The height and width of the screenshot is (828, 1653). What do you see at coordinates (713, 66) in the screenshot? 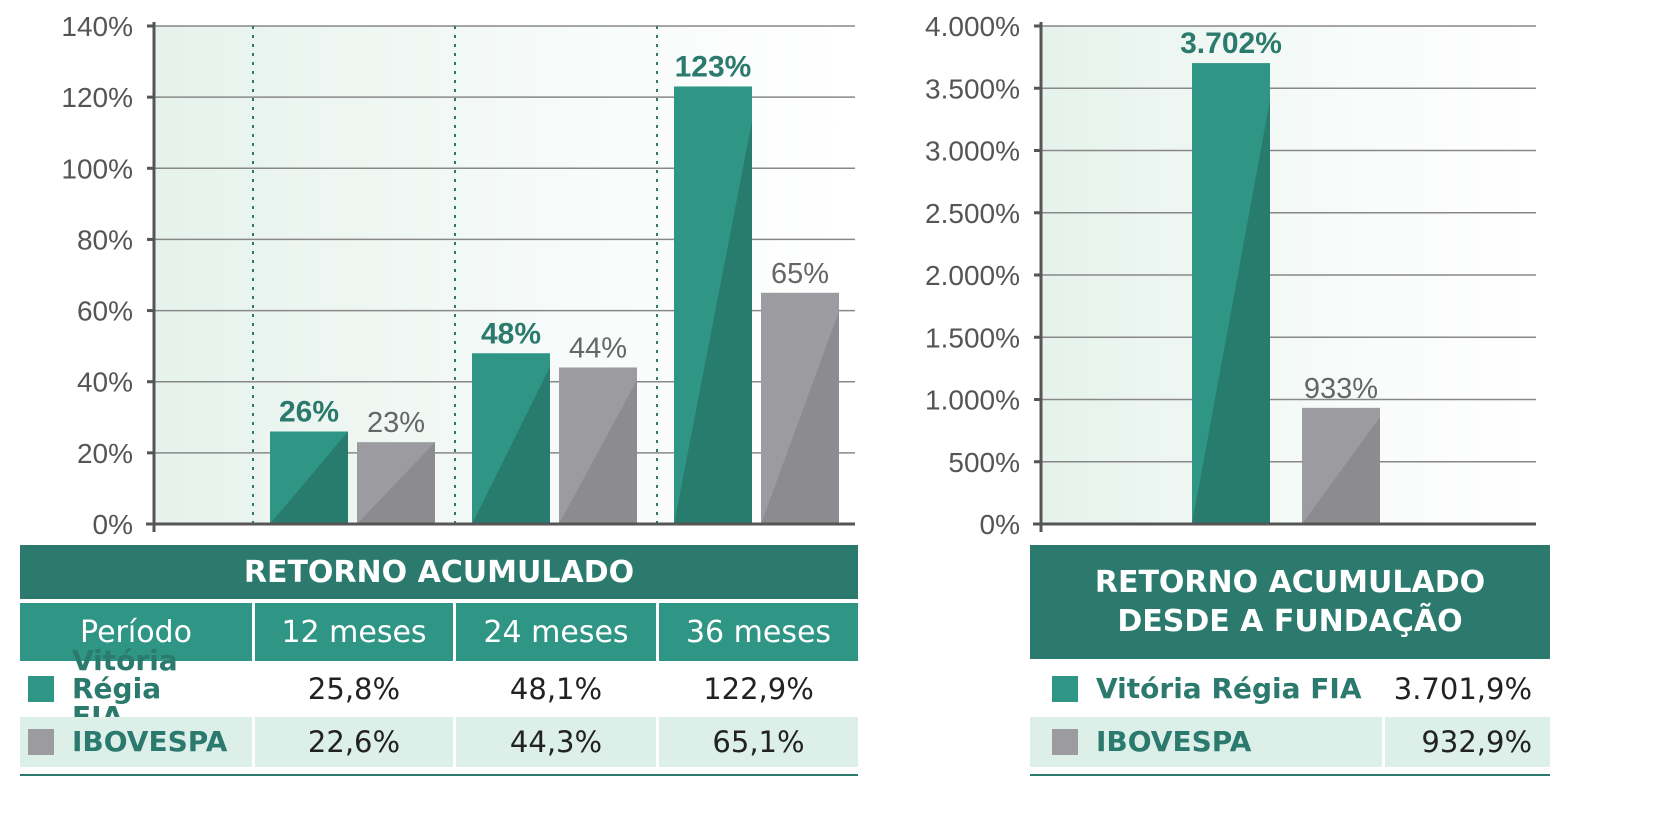
I see `data-label: 123%` at bounding box center [713, 66].